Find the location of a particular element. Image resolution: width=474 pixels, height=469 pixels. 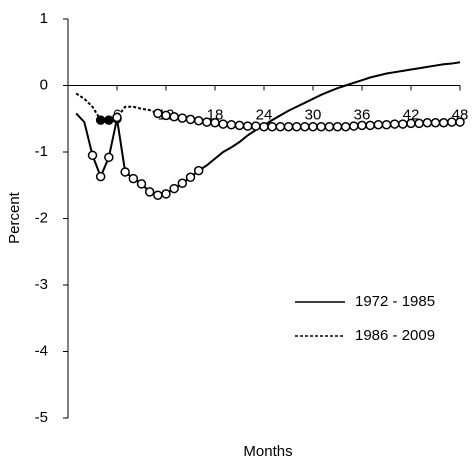

x-tick-label: 18 is located at coordinates (215, 114).